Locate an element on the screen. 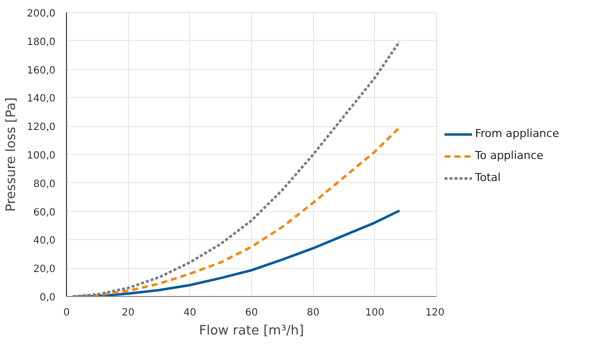  y-tick-label: 60,0 is located at coordinates (44, 212).